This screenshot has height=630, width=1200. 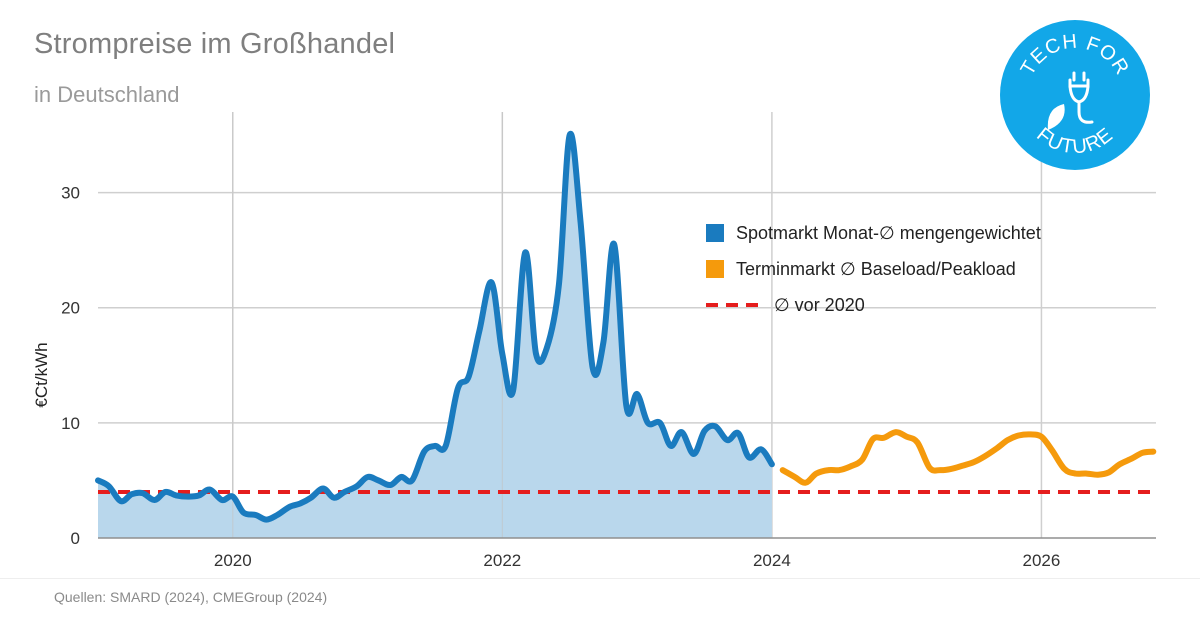 What do you see at coordinates (1070, 100) in the screenshot?
I see `plug-leaf-icon` at bounding box center [1070, 100].